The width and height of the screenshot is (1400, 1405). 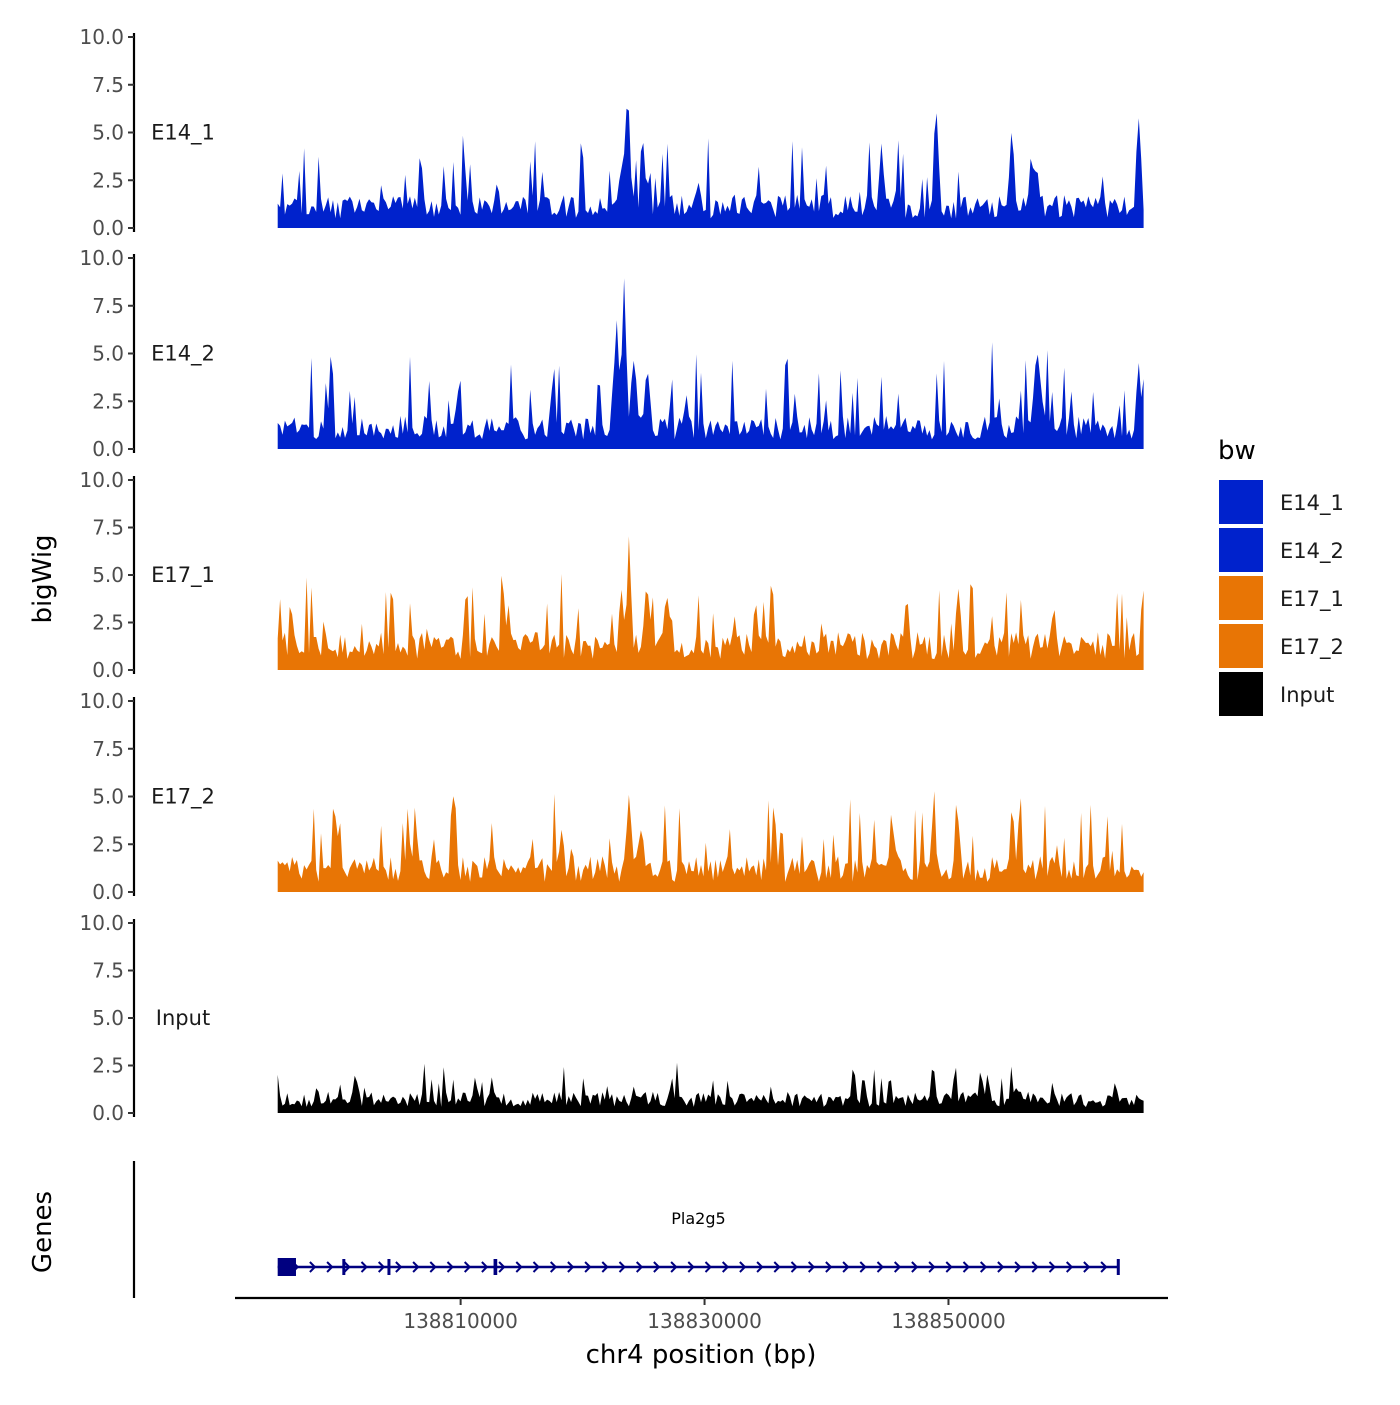 I want to click on track-E14_2: 0.0 2.5 5.0 7.5 10.0 E14_2, so click(x=611, y=353).